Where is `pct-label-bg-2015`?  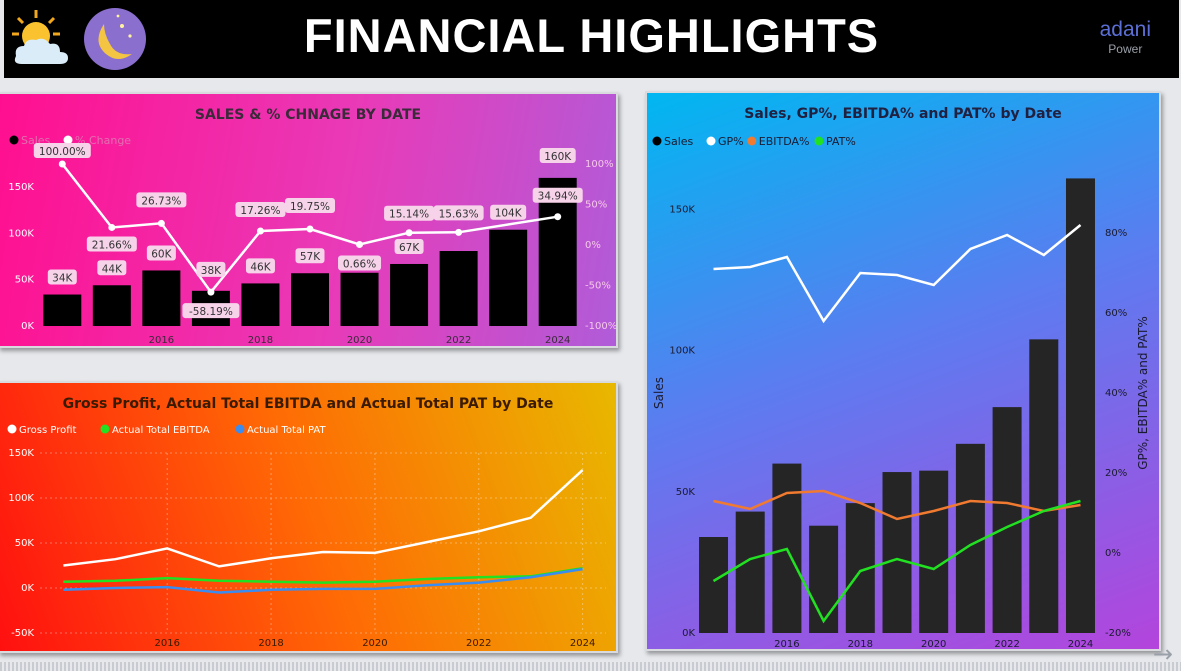
pct-label-bg-2015 is located at coordinates (111, 244).